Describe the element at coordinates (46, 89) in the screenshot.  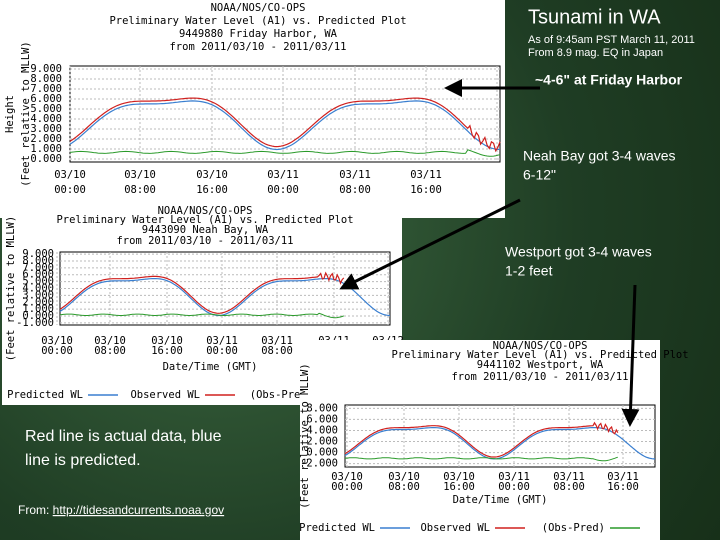
I see `y-tick-label: 7.000` at that location.